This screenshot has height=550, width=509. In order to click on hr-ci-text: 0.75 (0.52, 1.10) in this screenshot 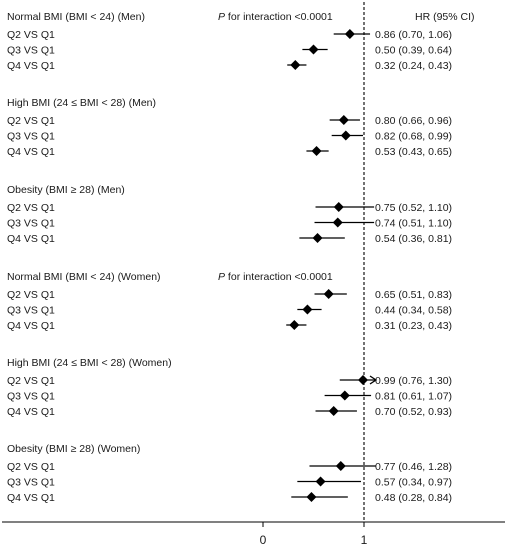, I will do `click(413, 208)`.